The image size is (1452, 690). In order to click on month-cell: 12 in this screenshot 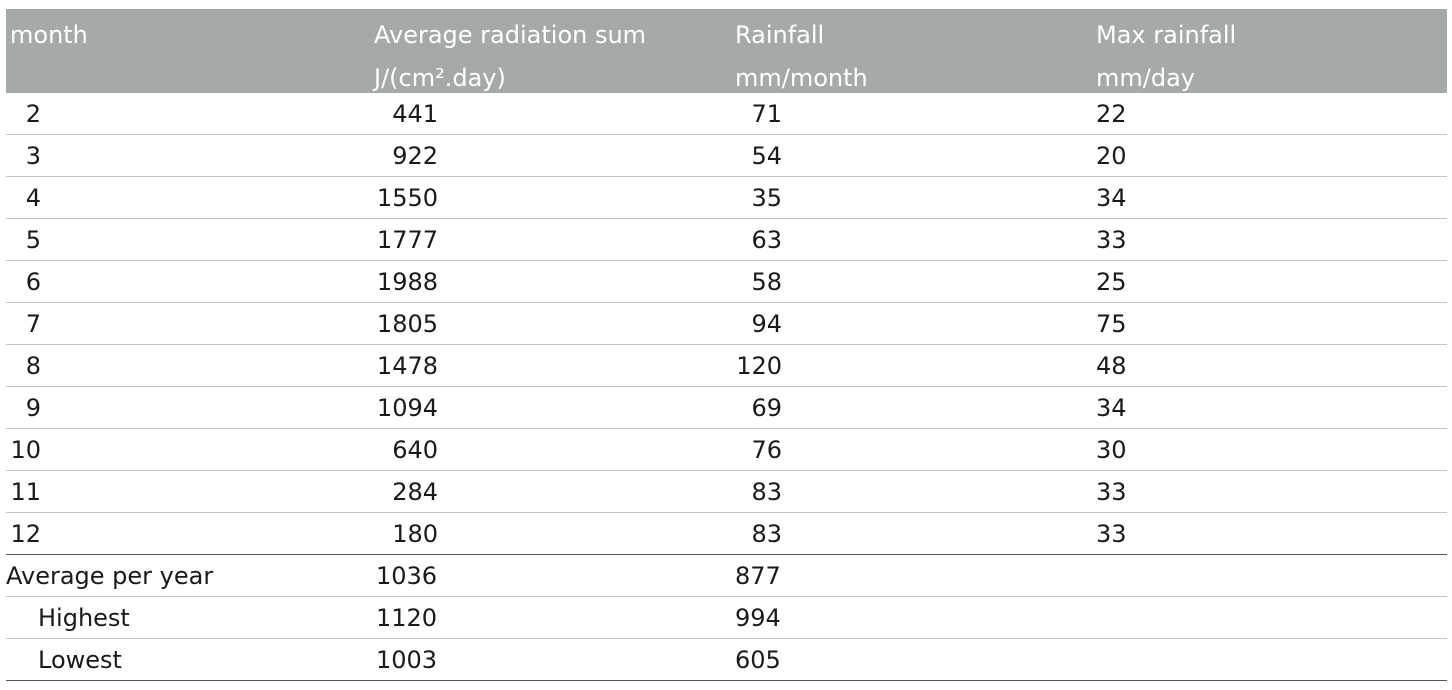, I will do `click(25, 534)`.